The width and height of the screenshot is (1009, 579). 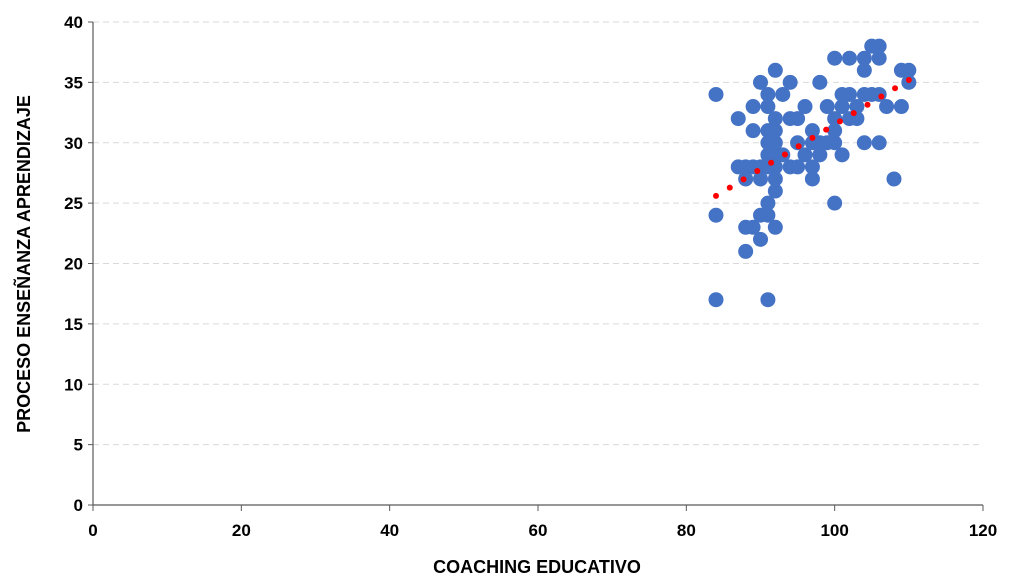 I want to click on y-tick-label: 0, so click(x=78, y=505).